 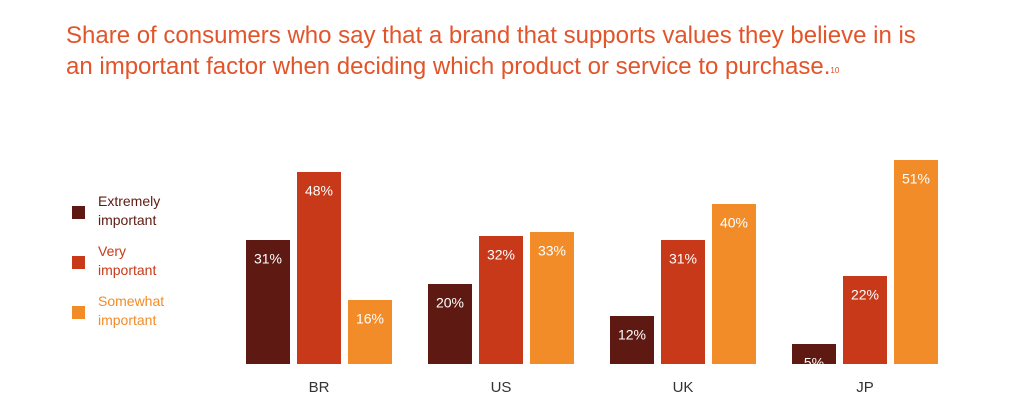 I want to click on x-tick-label: BR, so click(x=319, y=387).